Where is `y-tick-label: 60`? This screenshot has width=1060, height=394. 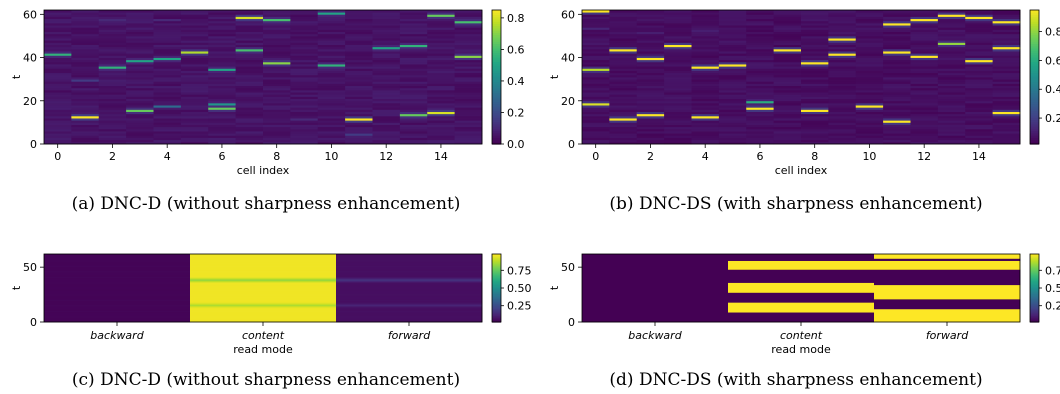
y-tick-label: 60 is located at coordinates (30, 14).